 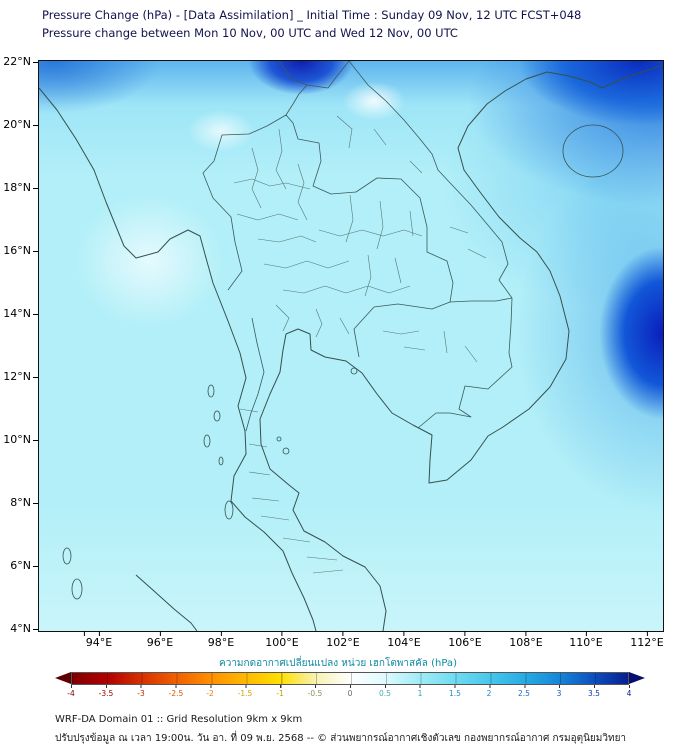 What do you see at coordinates (71, 693) in the screenshot?
I see `colorbar-tick-label: -4` at bounding box center [71, 693].